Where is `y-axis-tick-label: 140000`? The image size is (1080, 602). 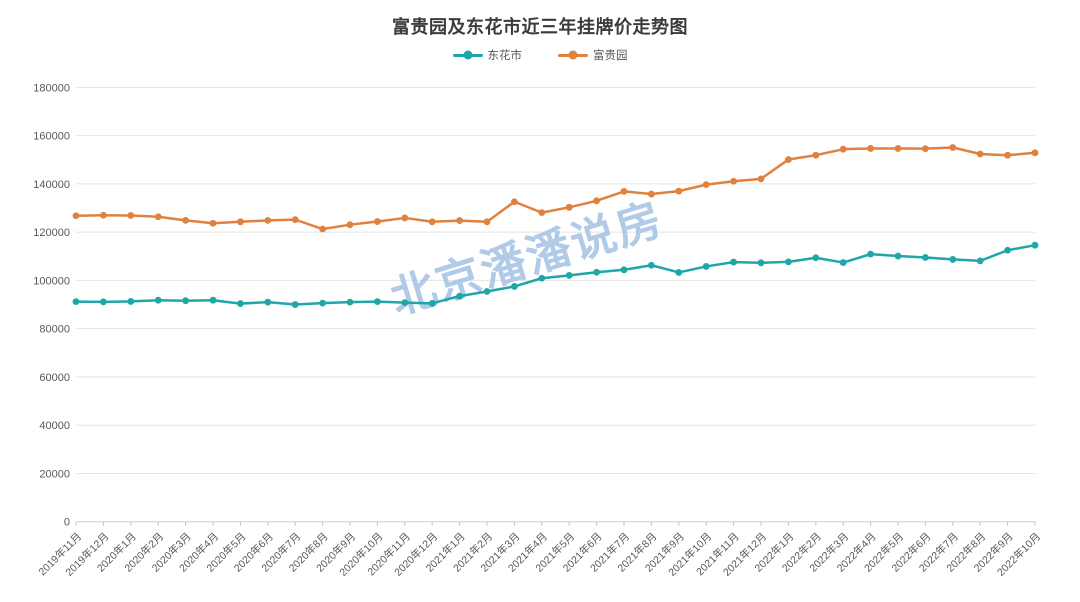 y-axis-tick-label: 140000 is located at coordinates (51, 185).